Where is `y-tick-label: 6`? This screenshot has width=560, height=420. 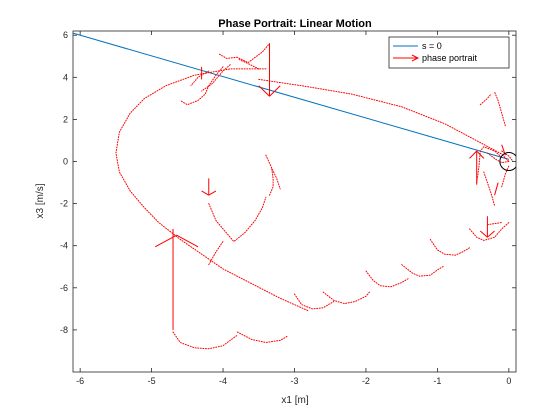
y-tick-label: 6 is located at coordinates (65, 35).